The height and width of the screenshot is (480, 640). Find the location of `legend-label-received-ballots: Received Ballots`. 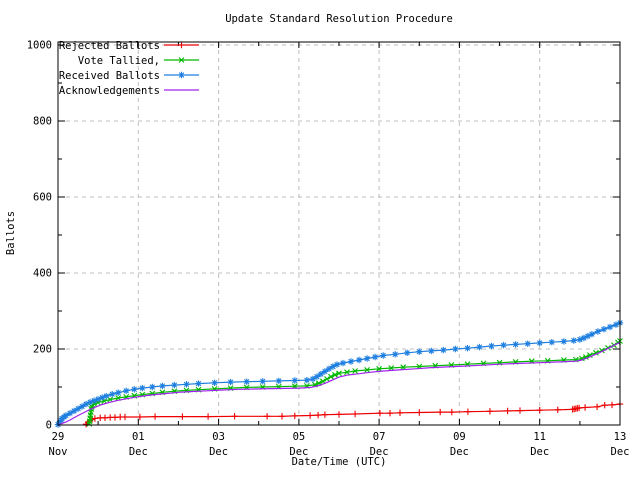

legend-label-received-ballots: Received Ballots is located at coordinates (109, 76).